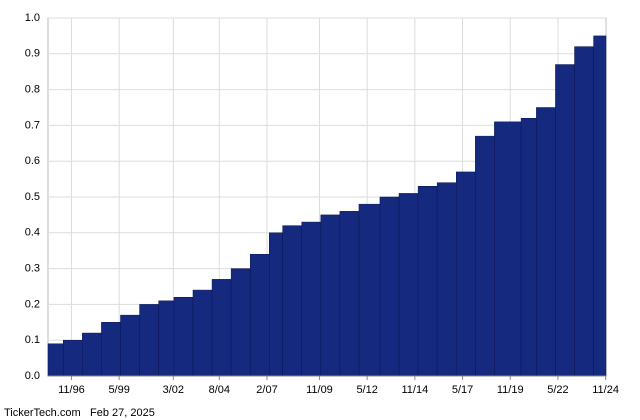 The image size is (640, 420). Describe the element at coordinates (32, 125) in the screenshot. I see `y-tick-label: 0.7` at that location.